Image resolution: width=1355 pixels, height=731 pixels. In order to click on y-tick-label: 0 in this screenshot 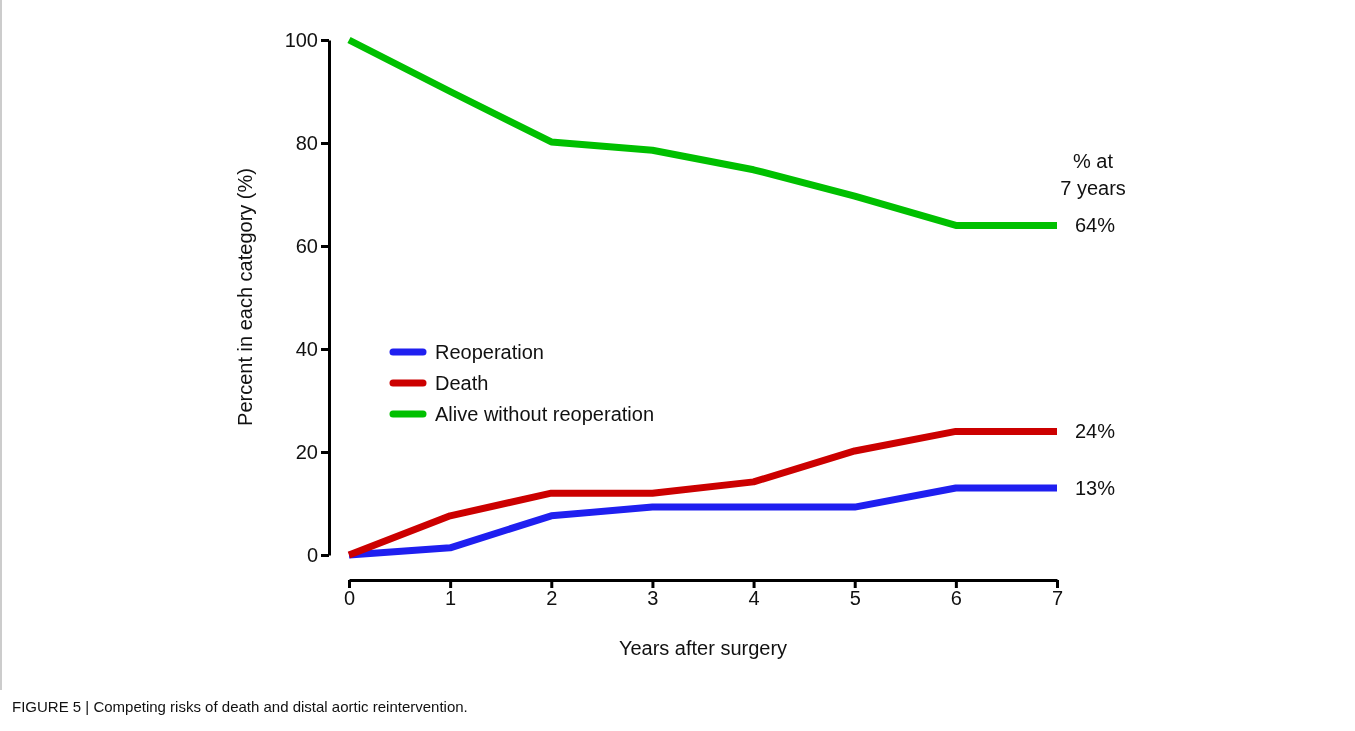, I will do `click(312, 554)`.